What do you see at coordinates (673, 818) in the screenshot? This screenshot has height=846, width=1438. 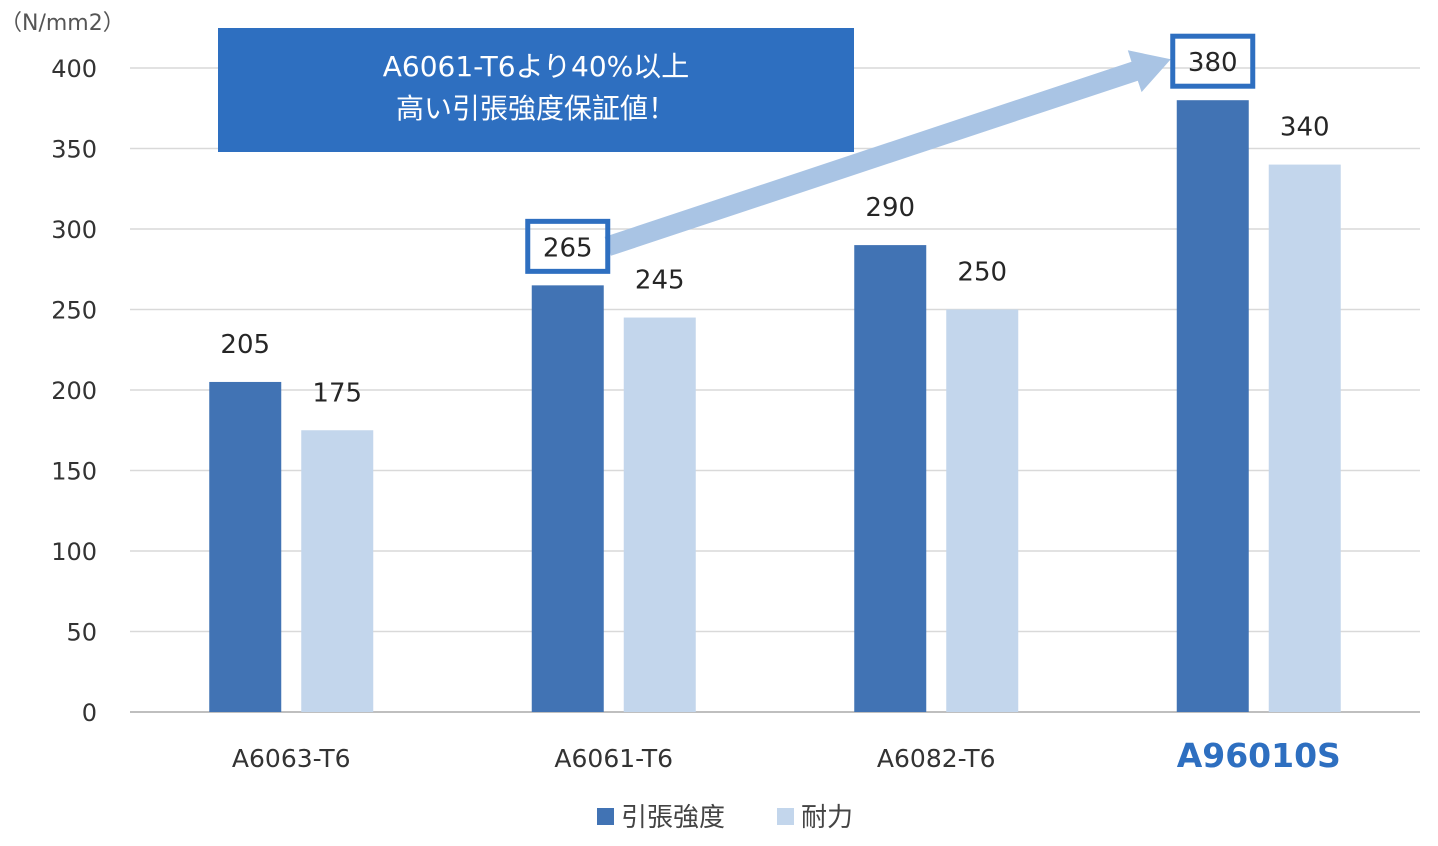 I see `legend-label: 引張強度` at bounding box center [673, 818].